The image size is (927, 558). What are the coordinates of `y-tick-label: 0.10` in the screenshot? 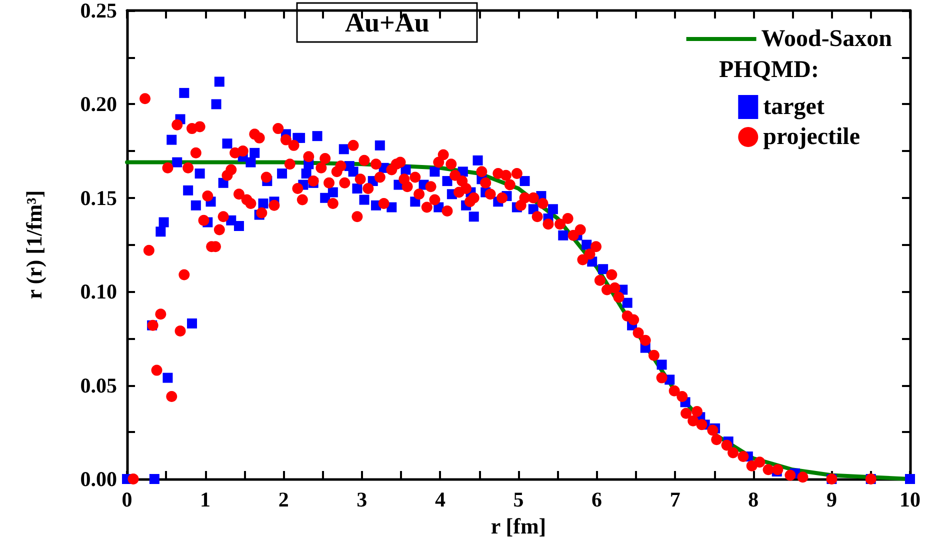 It's located at (98, 292).